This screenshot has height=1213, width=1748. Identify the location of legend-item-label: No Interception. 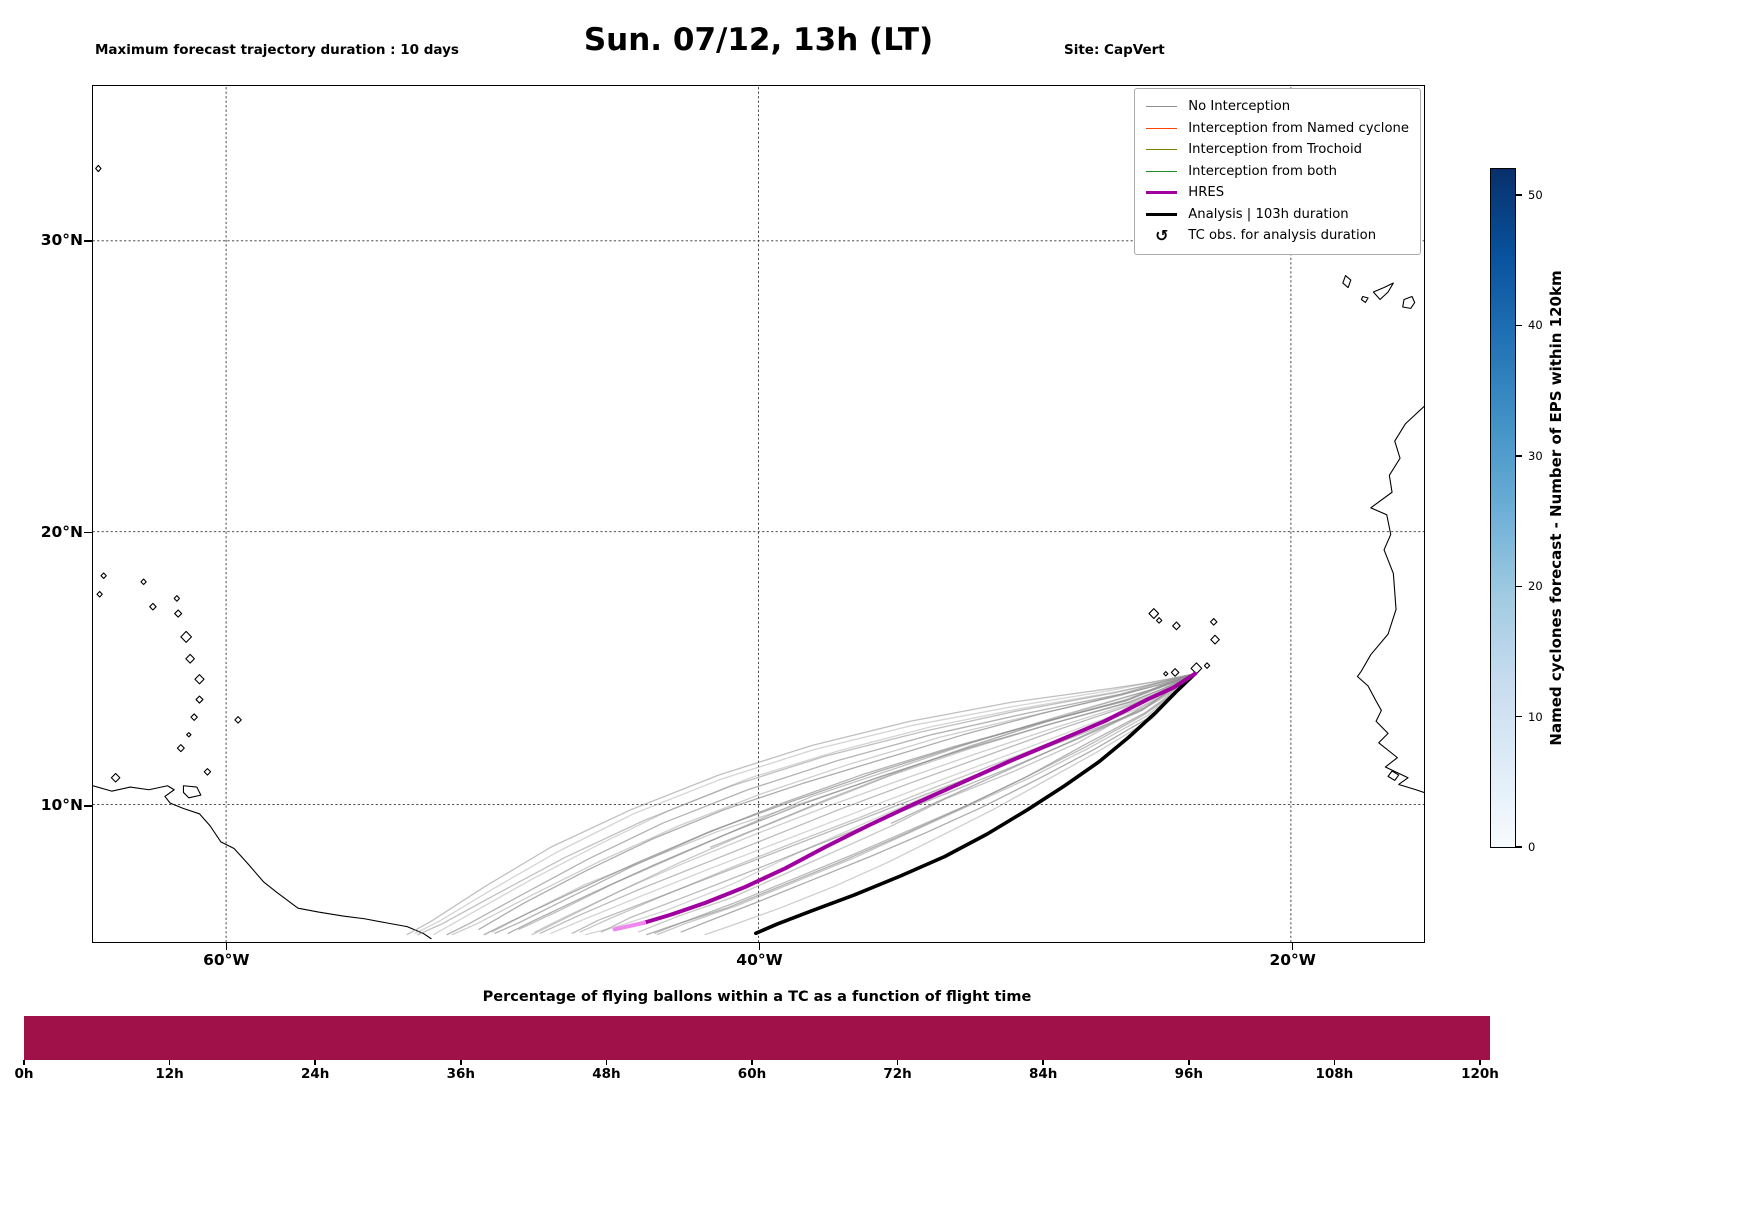
(1239, 107).